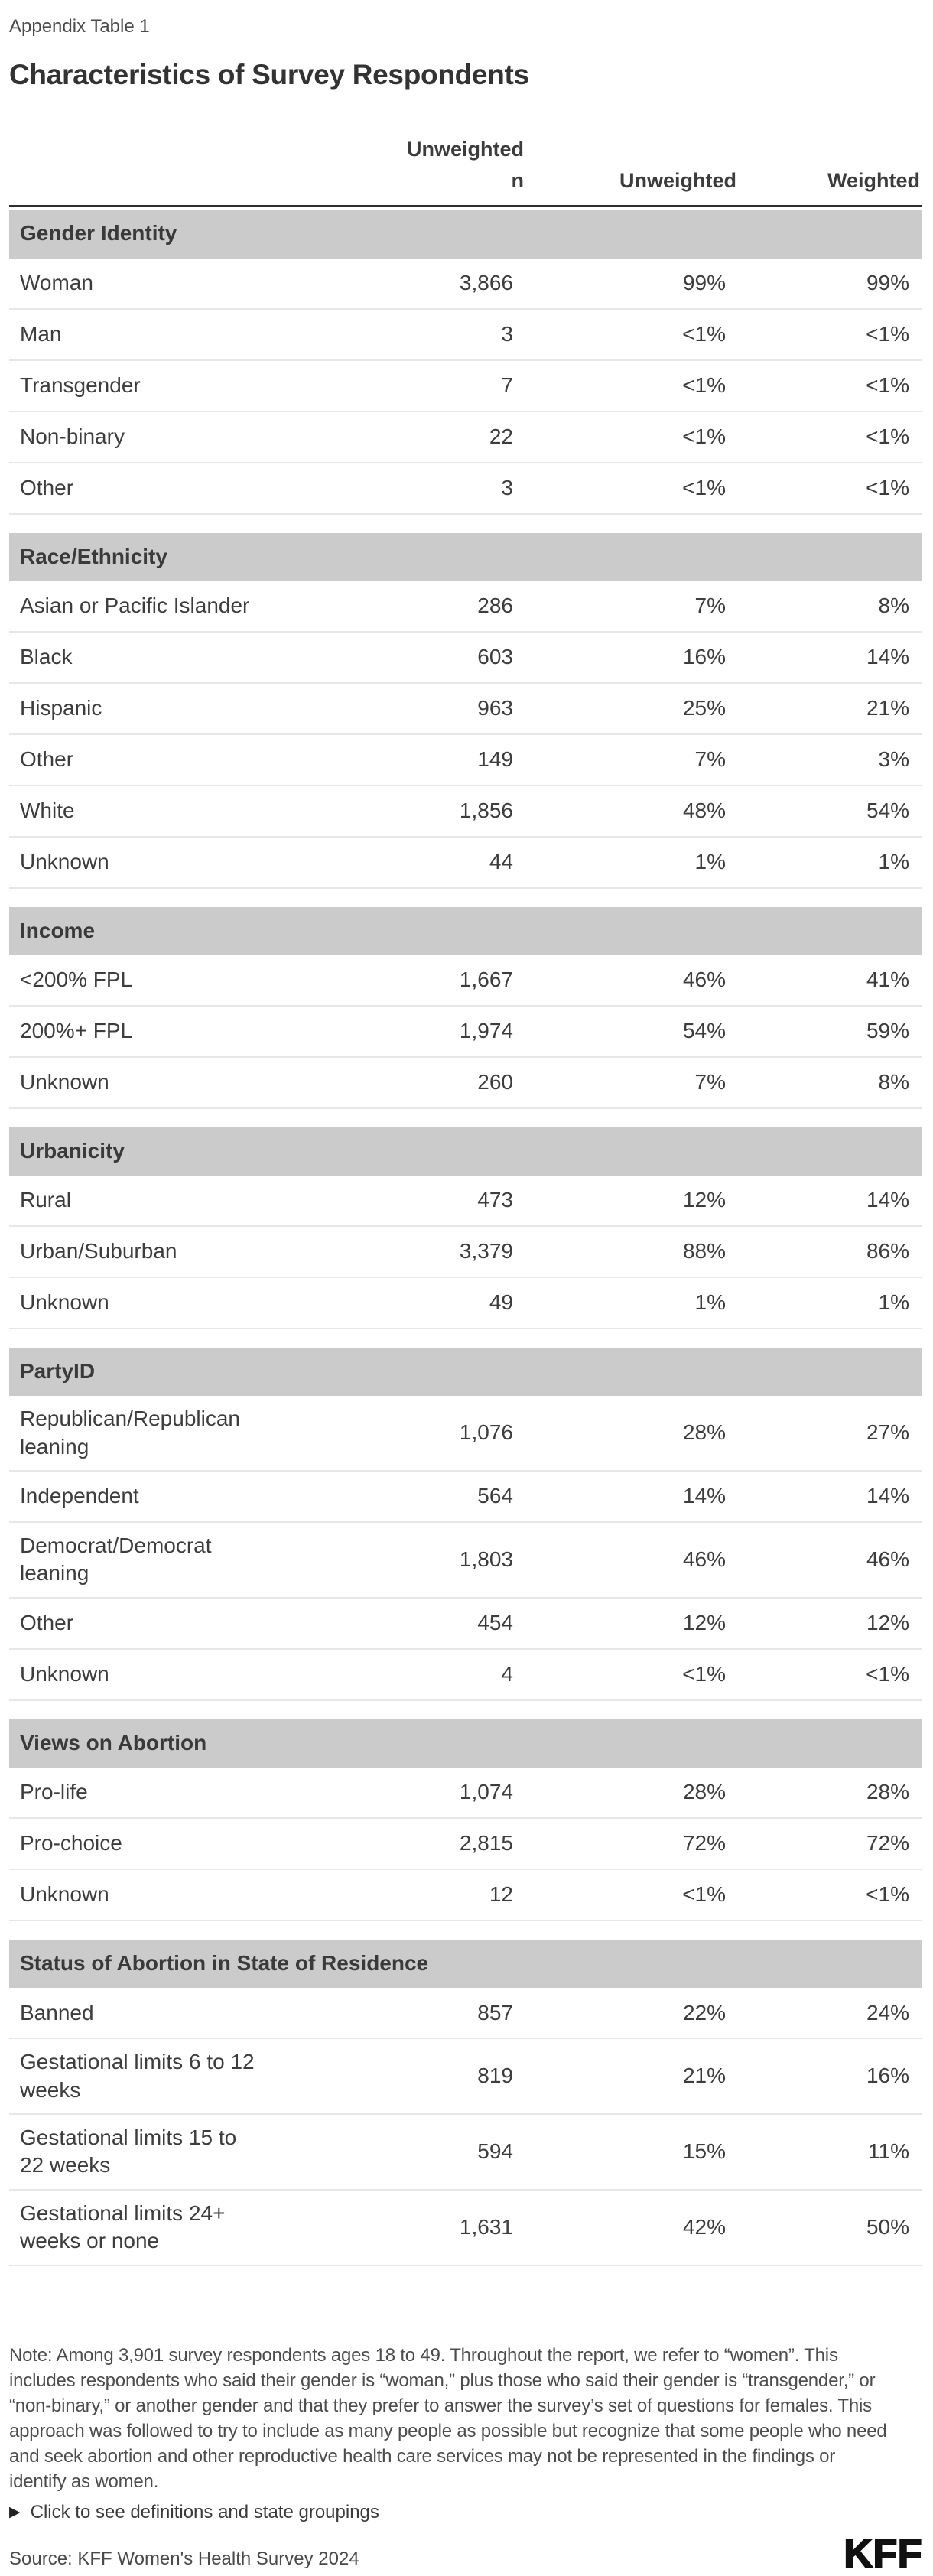 This screenshot has height=2576, width=933. What do you see at coordinates (501, 862) in the screenshot?
I see `row-unweighted-n-value: 44` at bounding box center [501, 862].